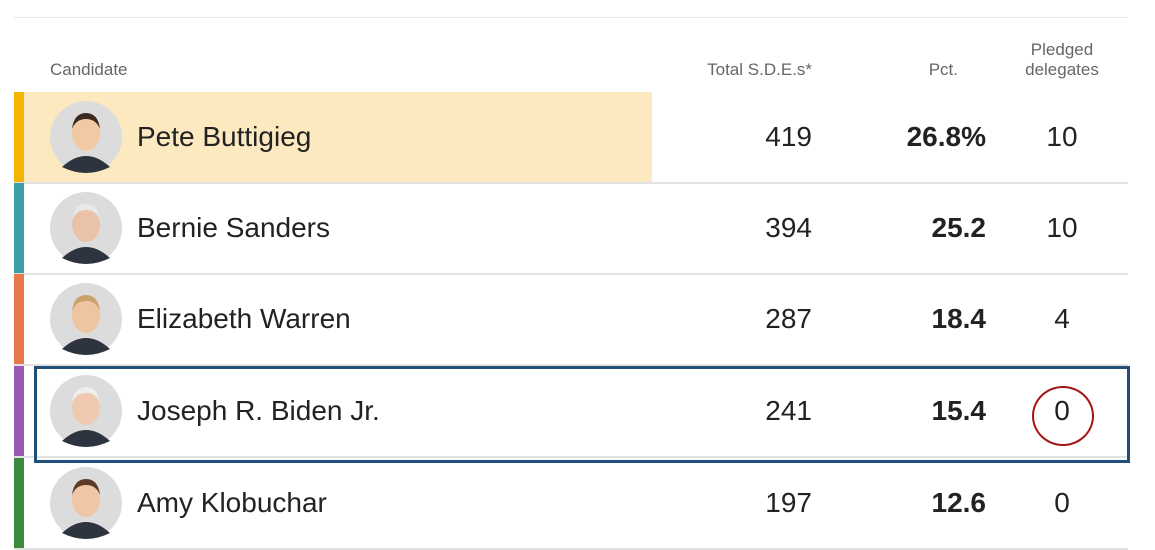 The image size is (1155, 550). Describe the element at coordinates (1062, 318) in the screenshot. I see `pledged-delegates: 4` at that location.